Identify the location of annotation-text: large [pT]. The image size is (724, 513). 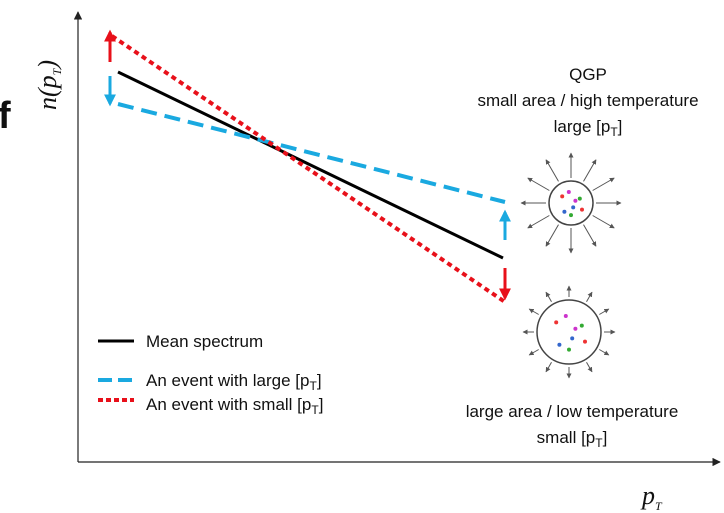
(588, 128).